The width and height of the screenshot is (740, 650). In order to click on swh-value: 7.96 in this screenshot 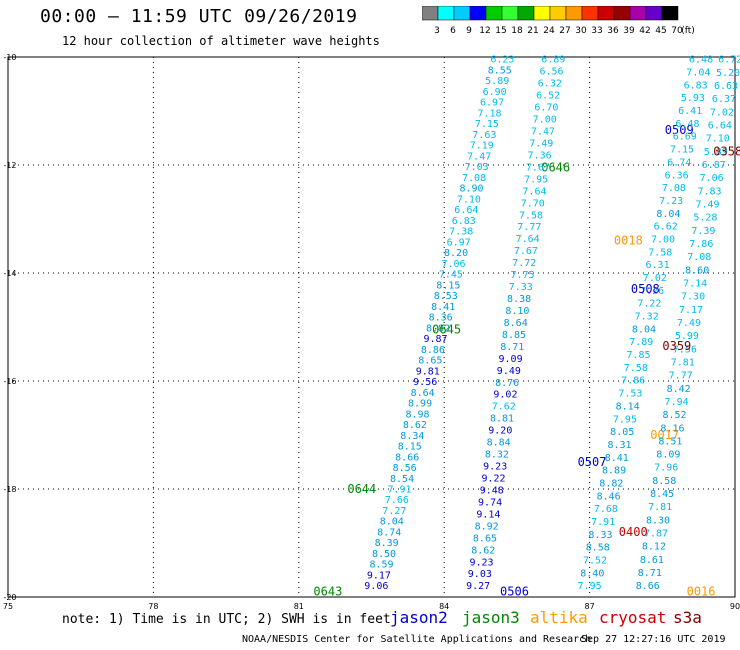, I will do `click(666, 468)`.